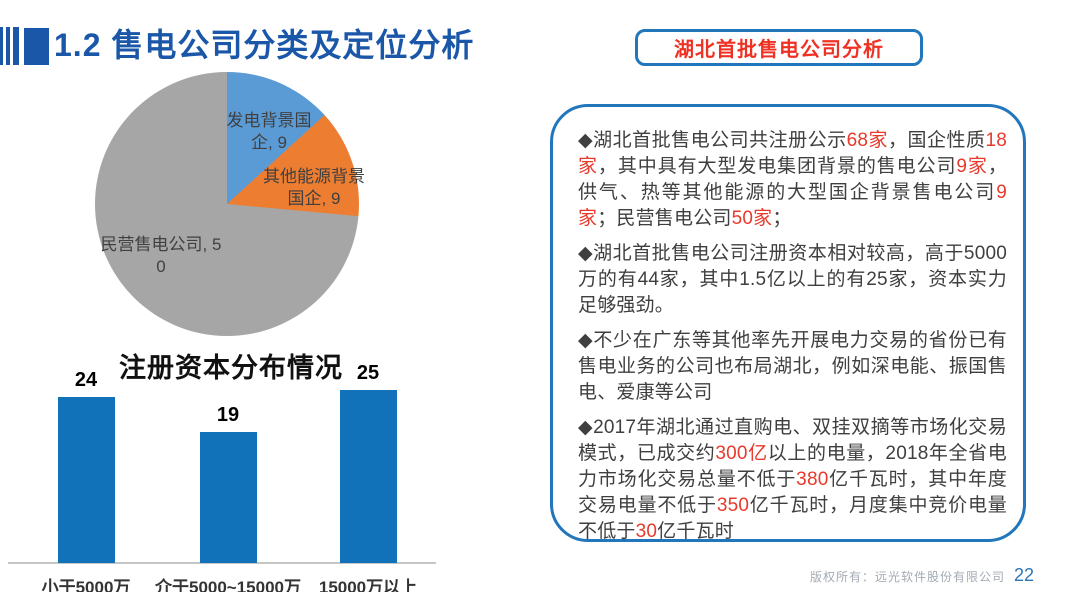 The image size is (1080, 592). Describe the element at coordinates (936, 140) in the screenshot. I see `bullet-text: ，国企性质` at that location.